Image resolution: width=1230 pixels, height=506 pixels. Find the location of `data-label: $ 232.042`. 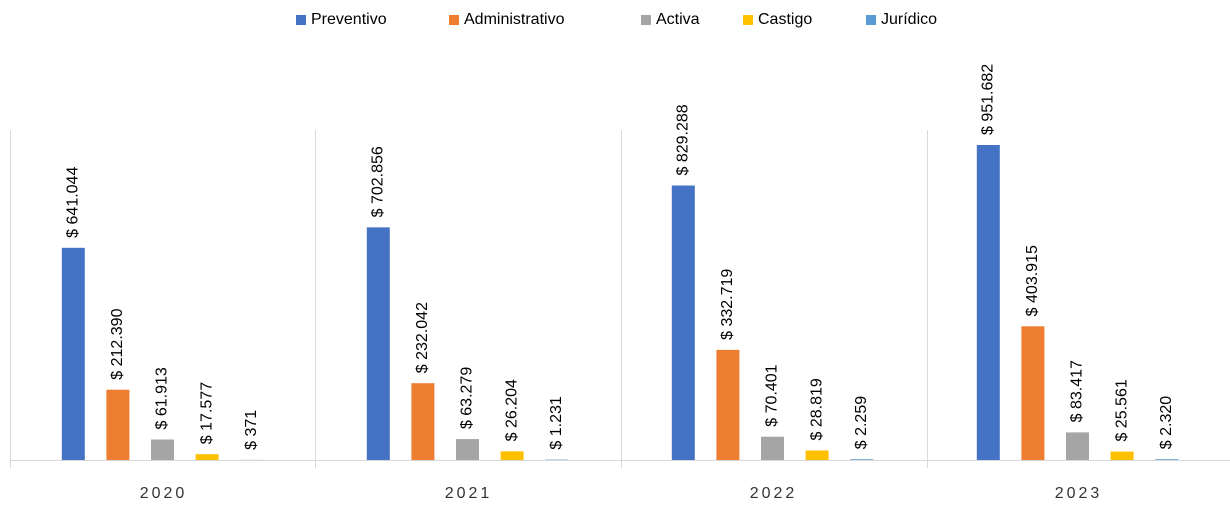

data-label: $ 232.042 is located at coordinates (422, 337).